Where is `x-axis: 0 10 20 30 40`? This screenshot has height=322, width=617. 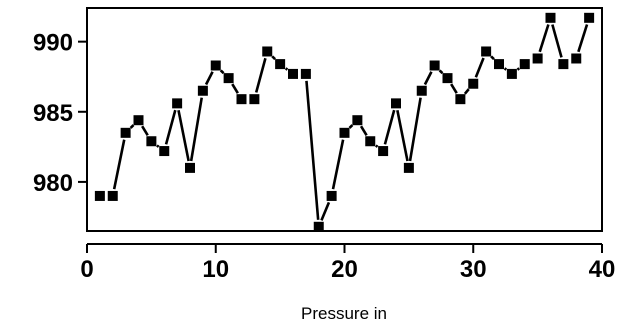
x-axis: 0 10 20 30 40 is located at coordinates (348, 263).